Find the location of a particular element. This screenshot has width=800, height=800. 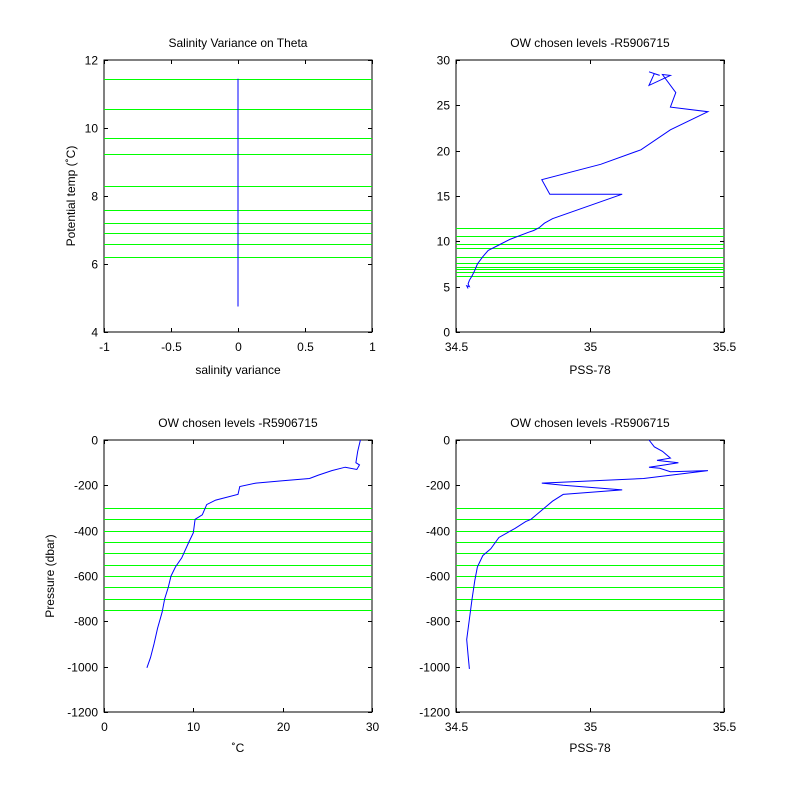

x-tick-label: 1 is located at coordinates (372, 347).